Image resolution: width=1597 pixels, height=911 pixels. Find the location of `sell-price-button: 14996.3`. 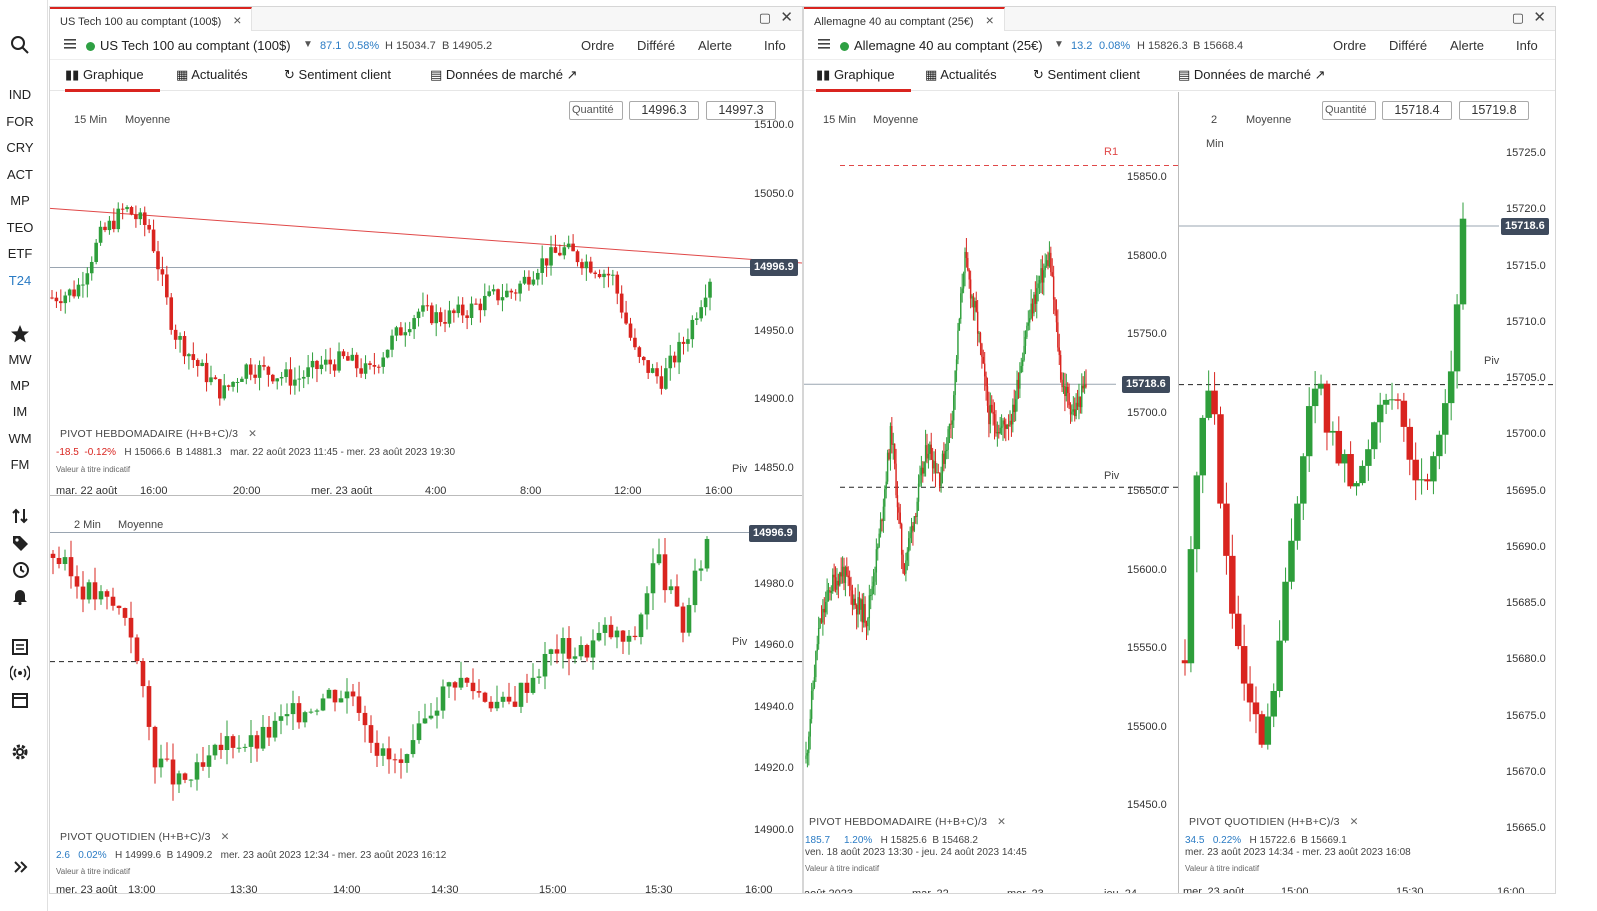

sell-price-button: 14996.3 is located at coordinates (664, 110).